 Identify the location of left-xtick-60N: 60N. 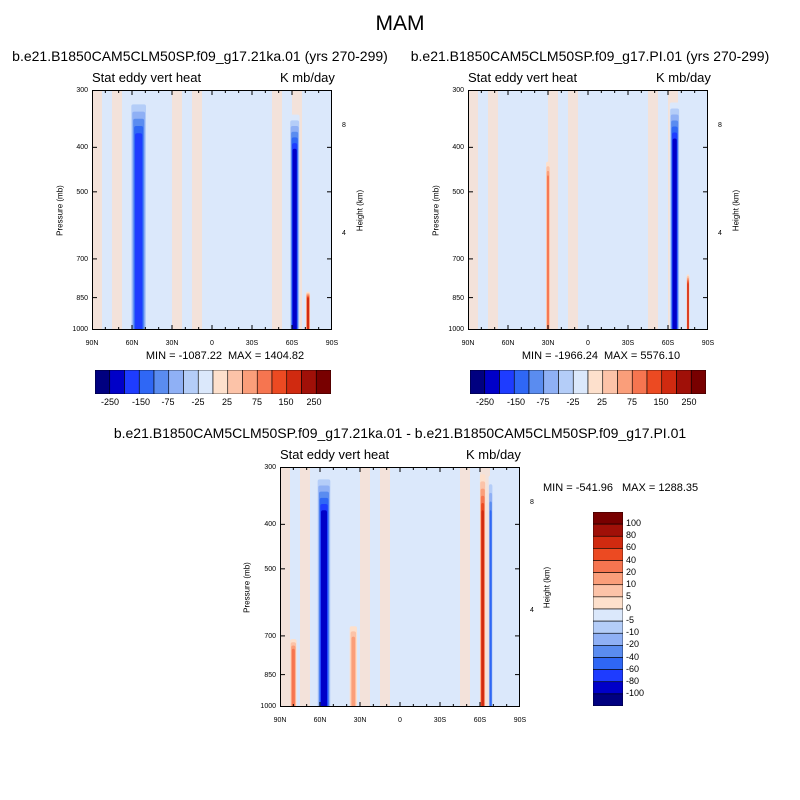
(132, 343).